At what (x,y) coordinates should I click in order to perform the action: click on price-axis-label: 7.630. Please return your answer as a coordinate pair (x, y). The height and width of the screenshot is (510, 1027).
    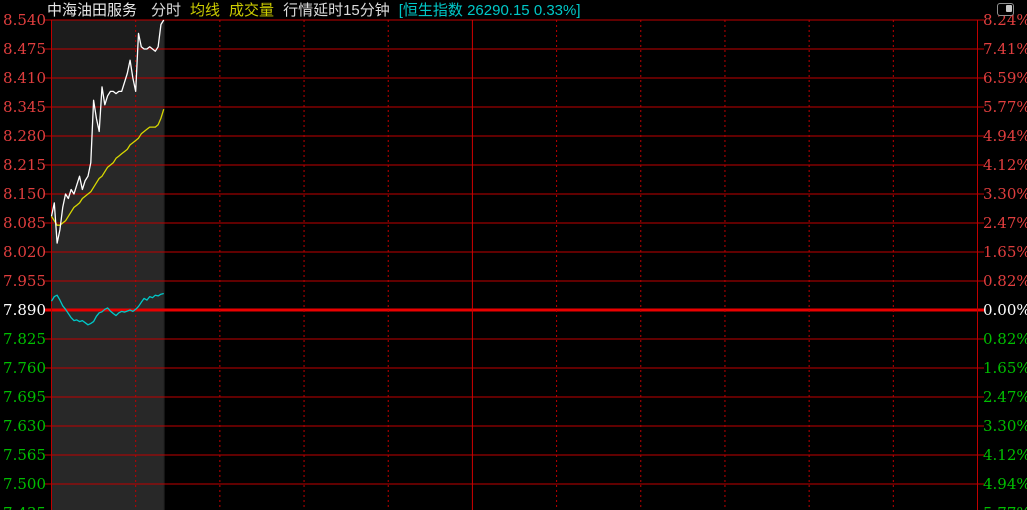
    Looking at the image, I should click on (24, 426).